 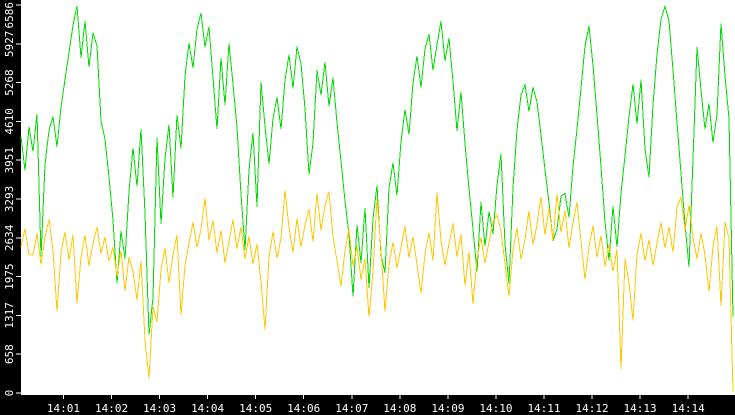 What do you see at coordinates (9, 82) in the screenshot?
I see `y-tick-label: 5268` at bounding box center [9, 82].